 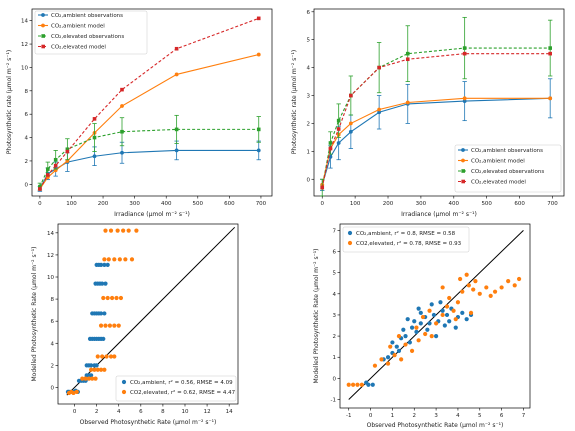 I want to click on x-tick-label: 7, so click(x=524, y=416).